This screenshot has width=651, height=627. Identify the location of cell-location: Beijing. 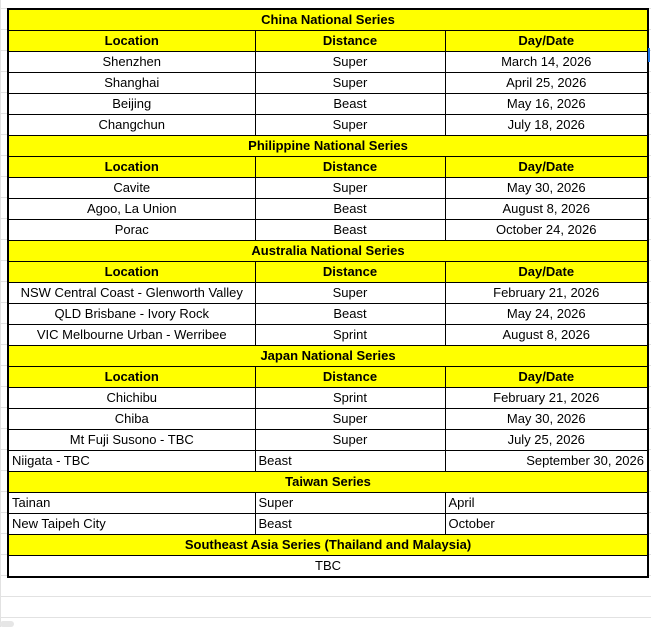
(131, 104).